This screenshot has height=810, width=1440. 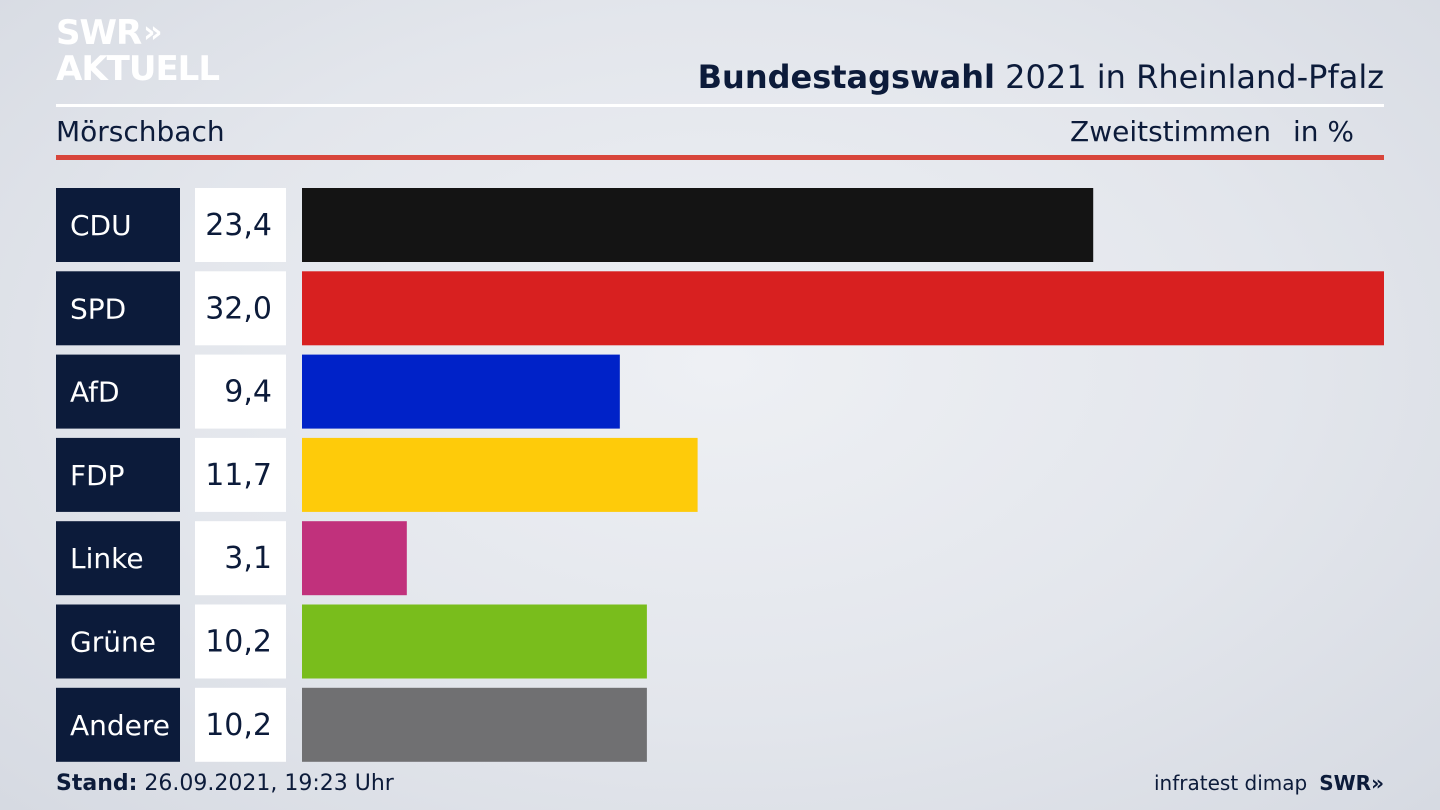 What do you see at coordinates (95, 392) in the screenshot?
I see `party-label: AfD` at bounding box center [95, 392].